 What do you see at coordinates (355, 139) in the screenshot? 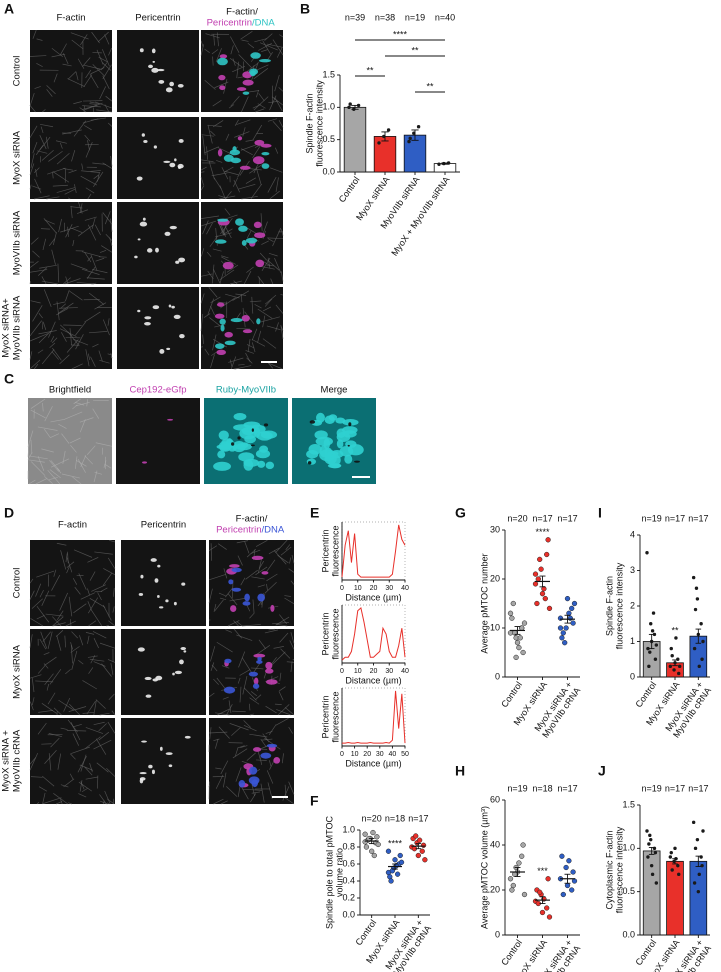
I see `bar` at bounding box center [355, 139].